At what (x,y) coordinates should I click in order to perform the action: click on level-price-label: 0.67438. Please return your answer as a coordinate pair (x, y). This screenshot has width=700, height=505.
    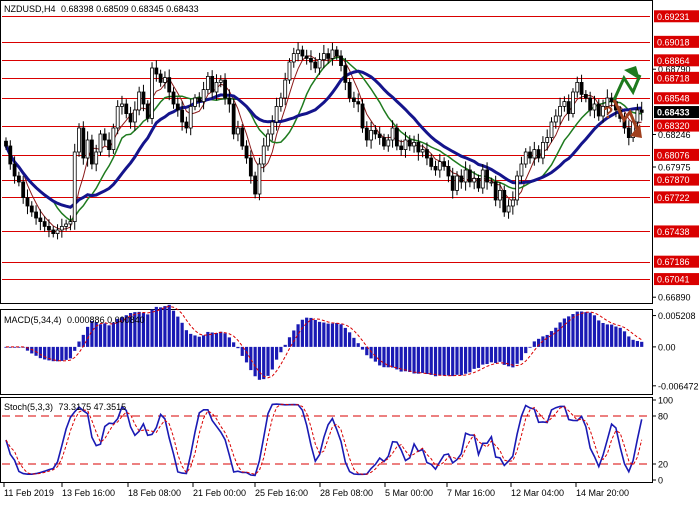
    Looking at the image, I should click on (673, 232).